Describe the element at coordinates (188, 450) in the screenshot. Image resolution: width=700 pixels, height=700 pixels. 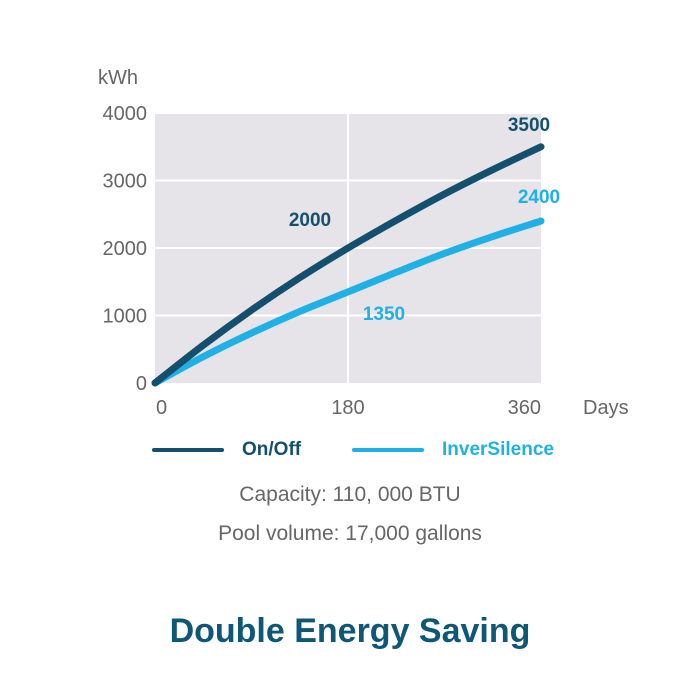
I see `legend-swatch-onoff` at that location.